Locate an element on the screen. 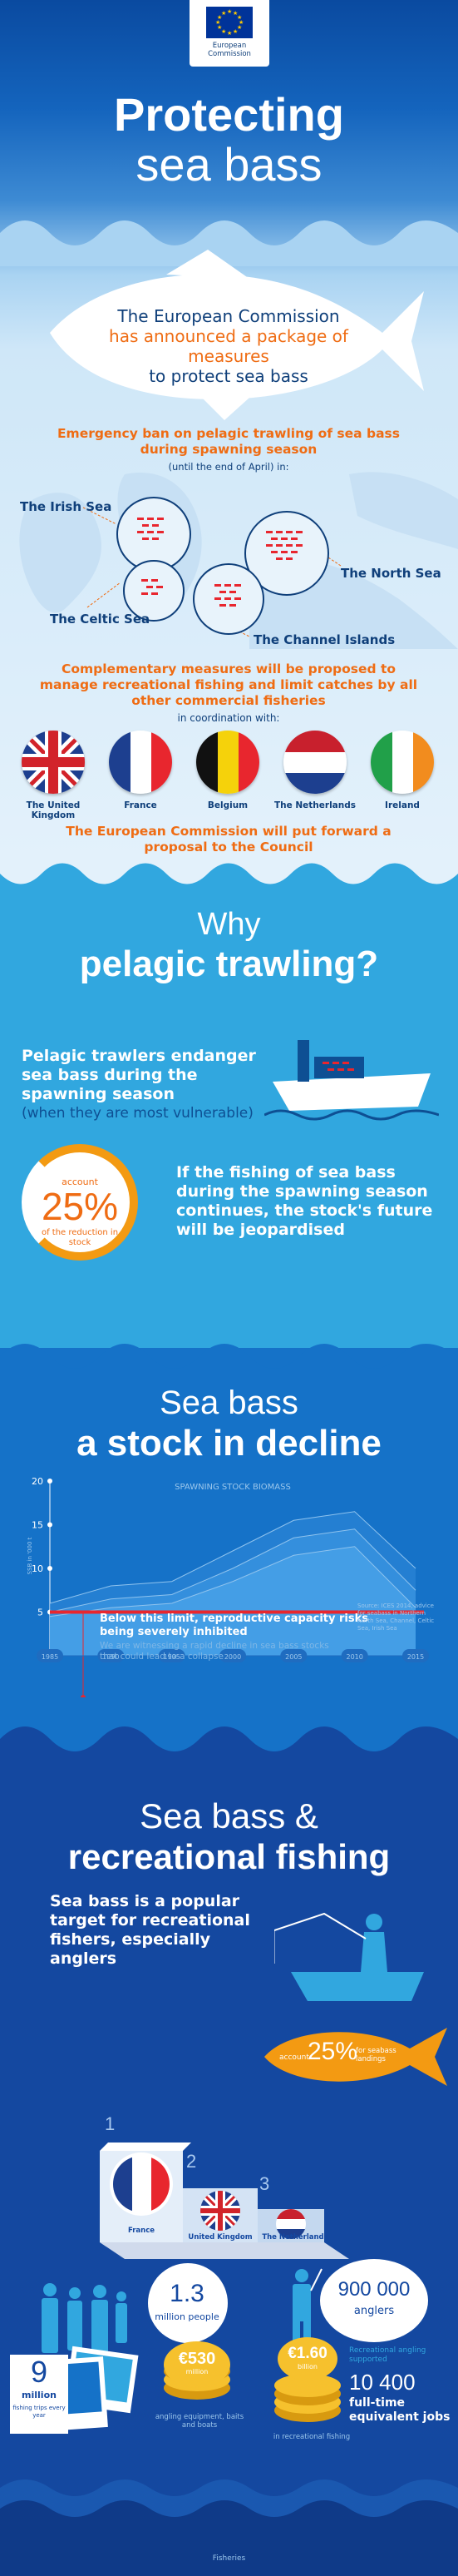  recreational-title-line2: recreational fishing is located at coordinates (229, 1857).